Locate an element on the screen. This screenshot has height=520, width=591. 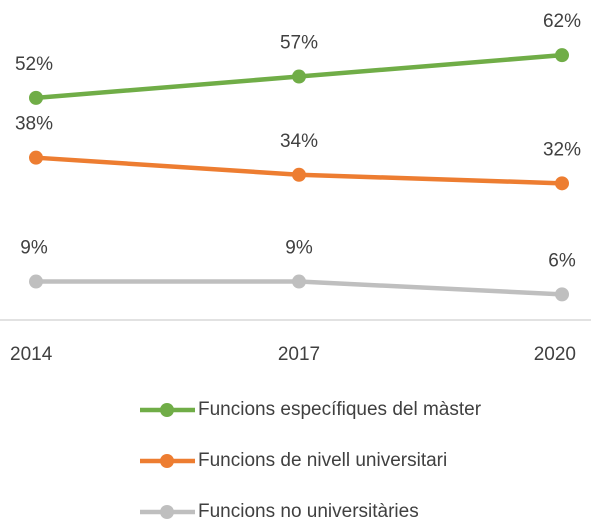
data-label: 57% is located at coordinates (299, 43).